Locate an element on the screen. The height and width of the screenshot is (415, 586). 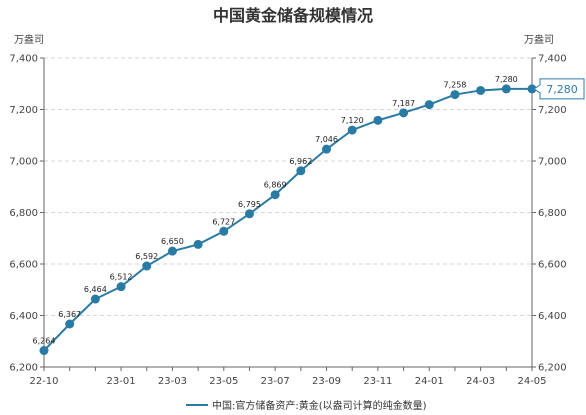
data-label: 6,795 is located at coordinates (249, 204).